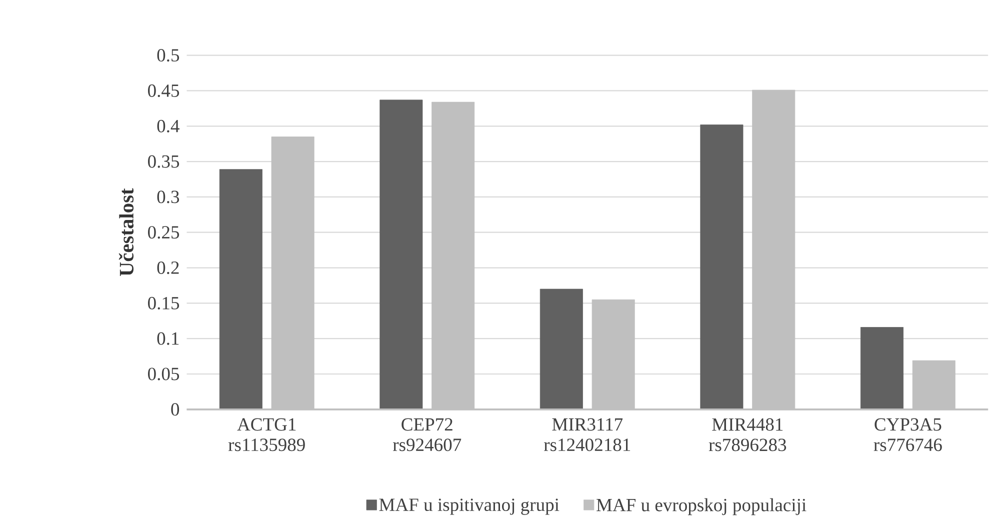 This screenshot has height=516, width=989. I want to click on y-tick-label: 0.1, so click(168, 338).